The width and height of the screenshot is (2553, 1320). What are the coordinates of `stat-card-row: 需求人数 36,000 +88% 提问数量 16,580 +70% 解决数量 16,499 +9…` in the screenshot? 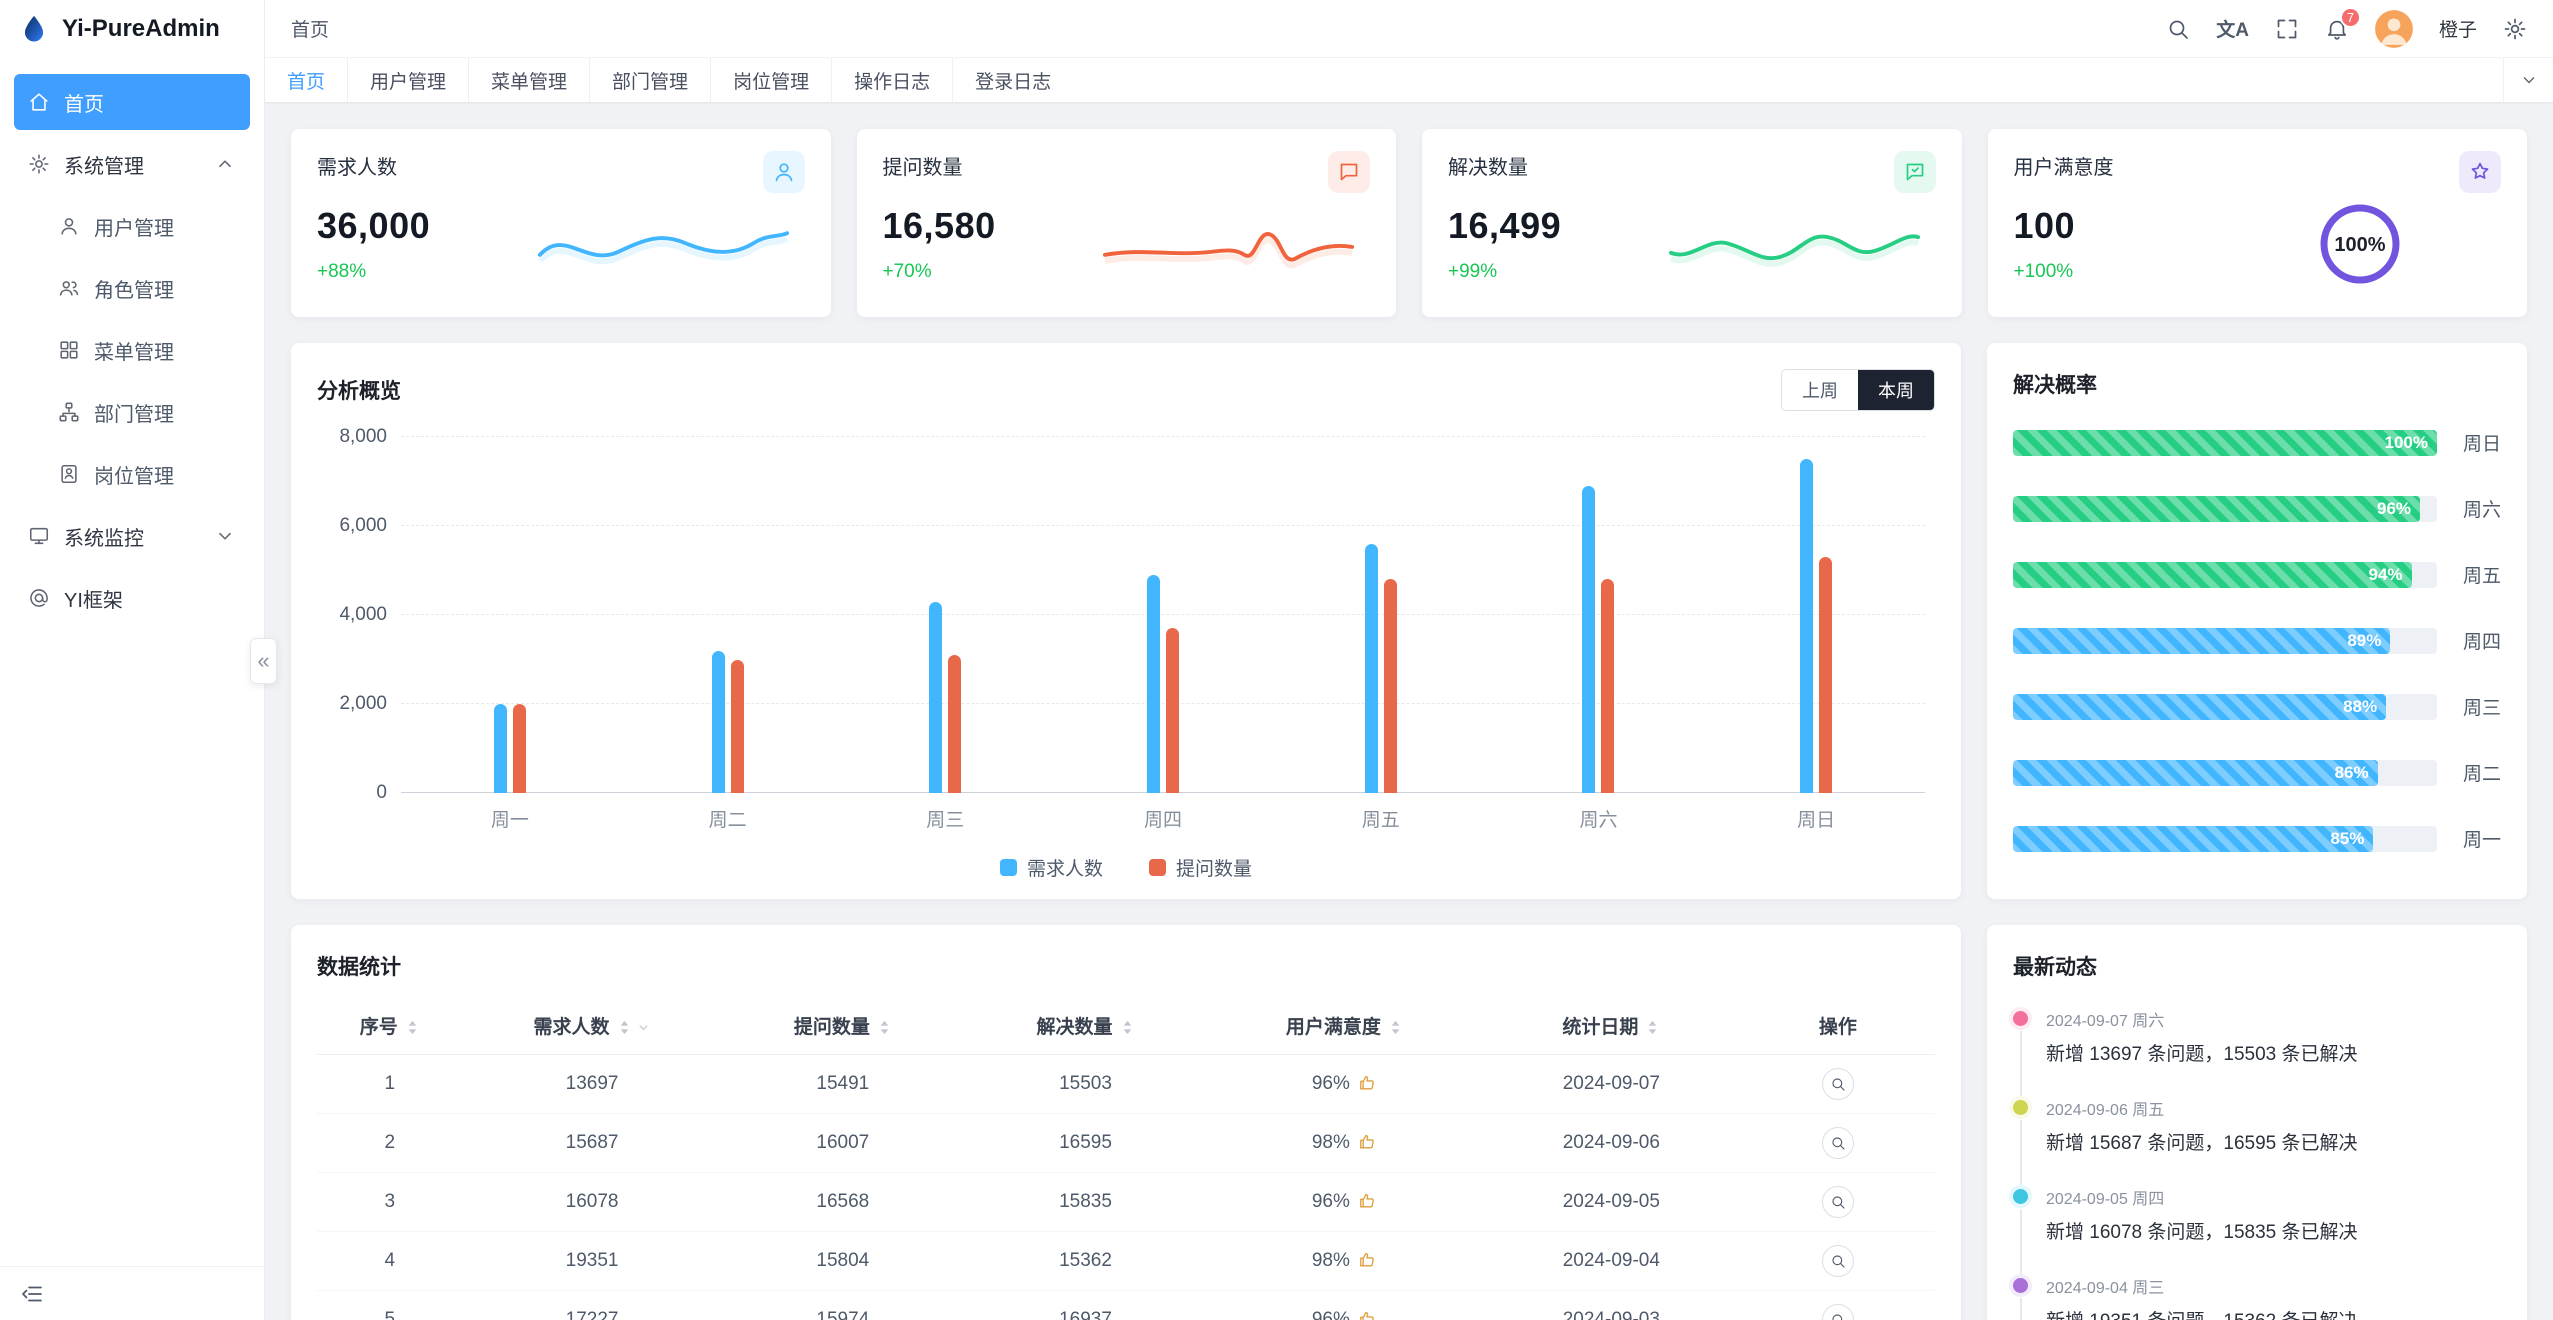 It's located at (1409, 223).